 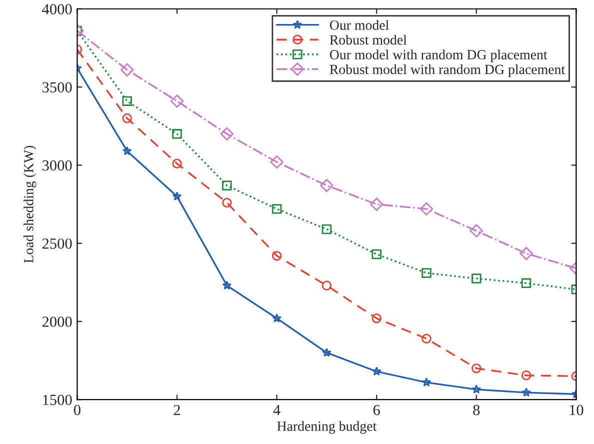 I want to click on y-tick-label: 3500, so click(x=57, y=87).